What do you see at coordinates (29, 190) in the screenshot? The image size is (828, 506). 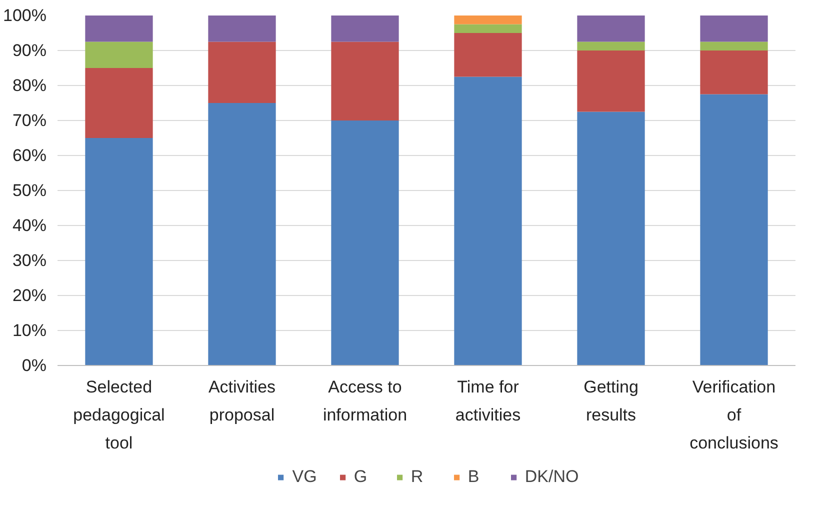 I see `y-tick-label: 50%` at bounding box center [29, 190].